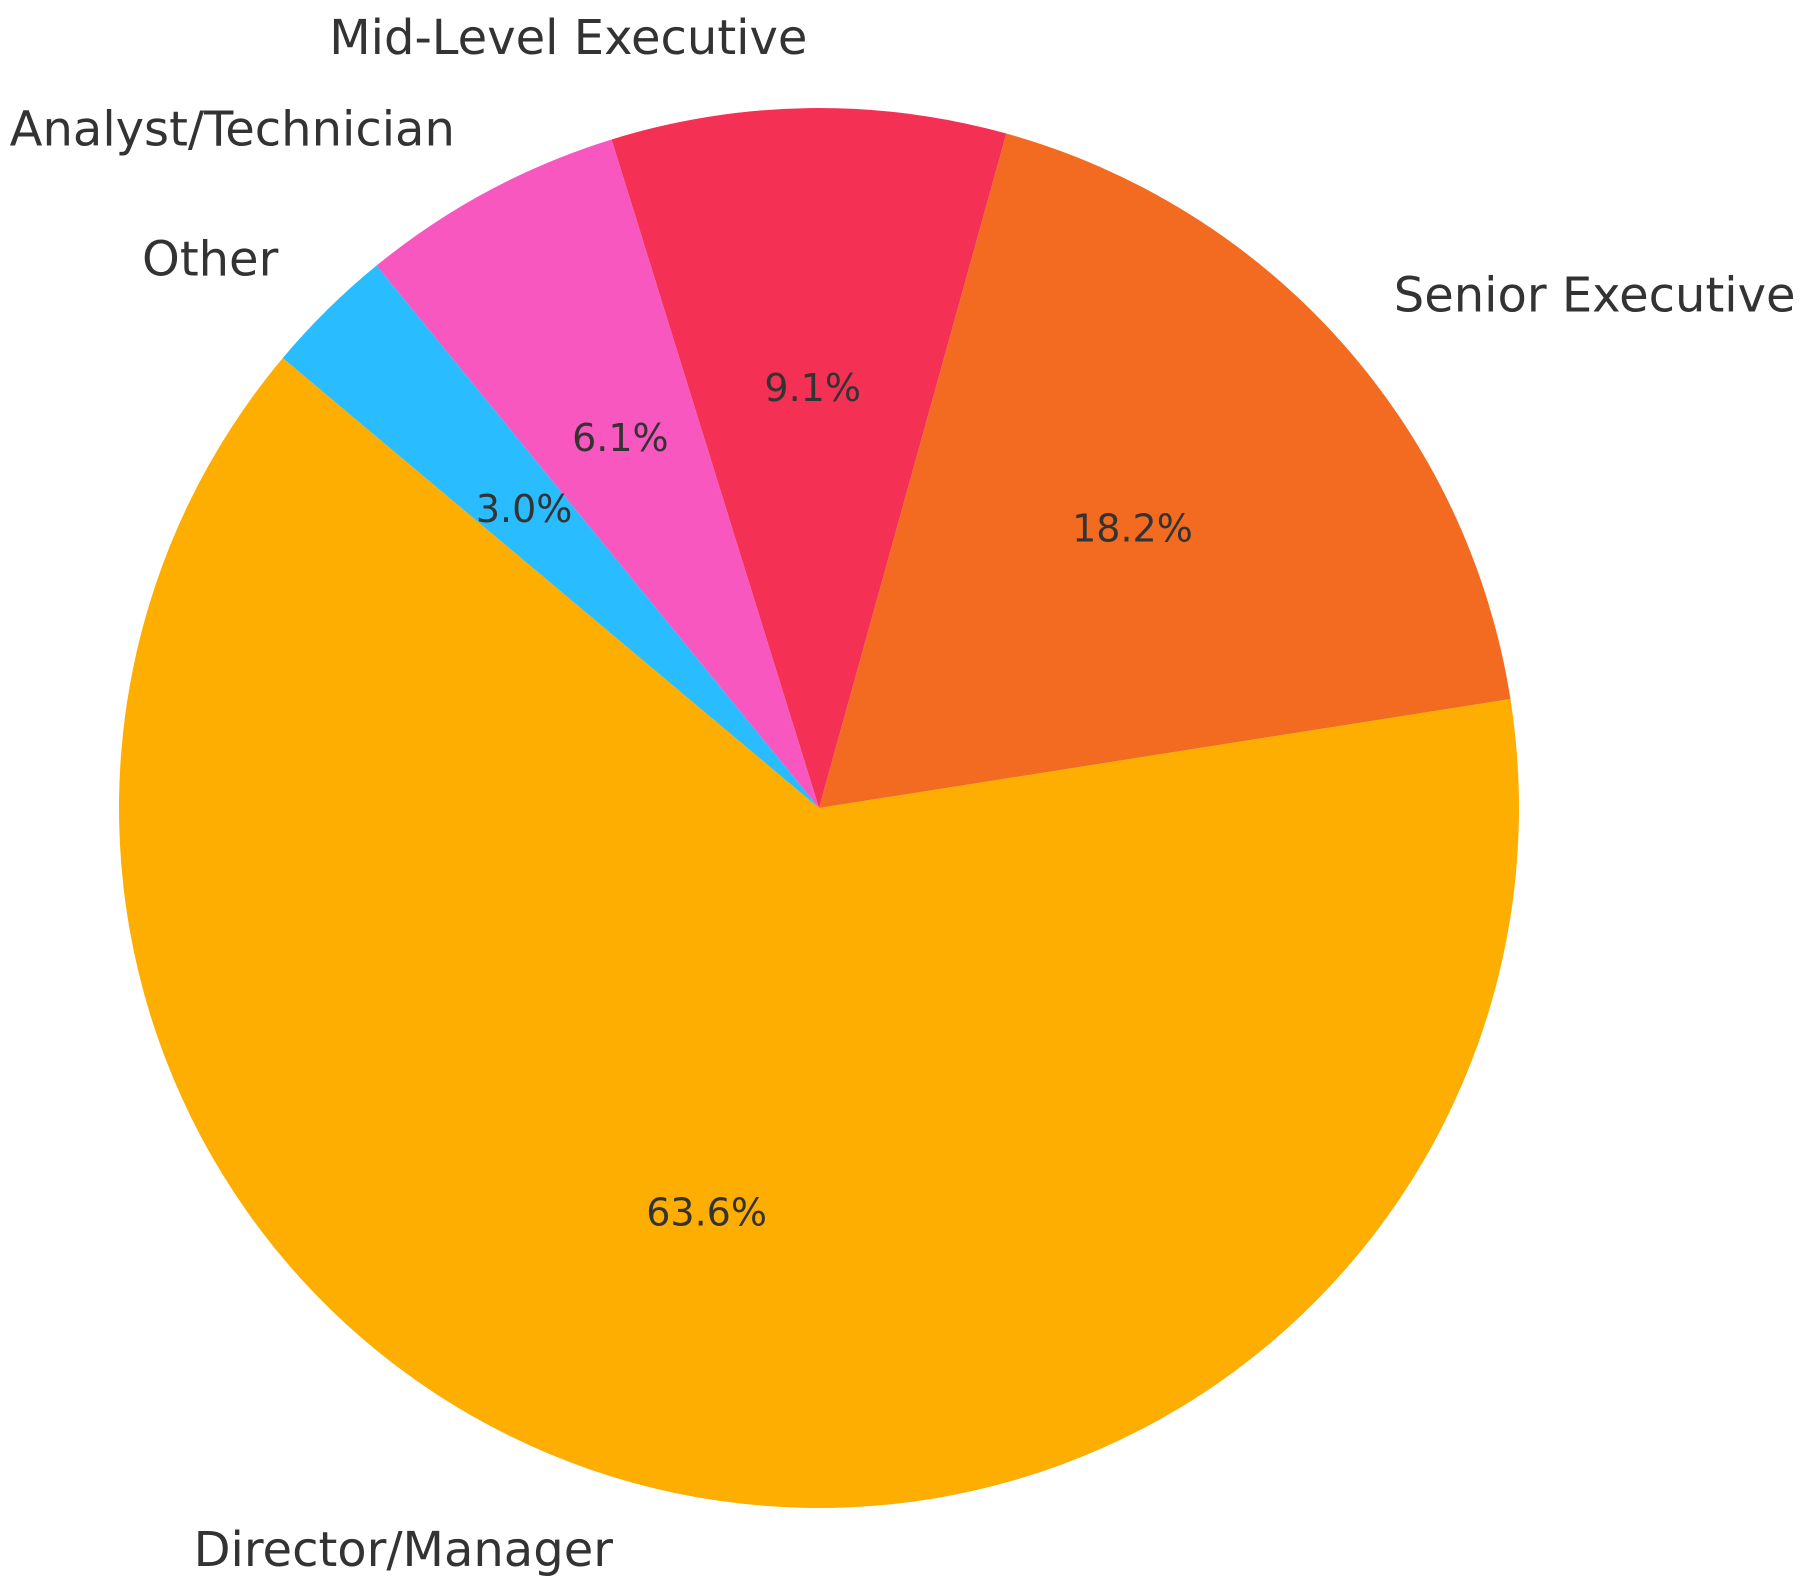  I want to click on pct-label-analyst-technician: 6.1%, so click(620, 438).